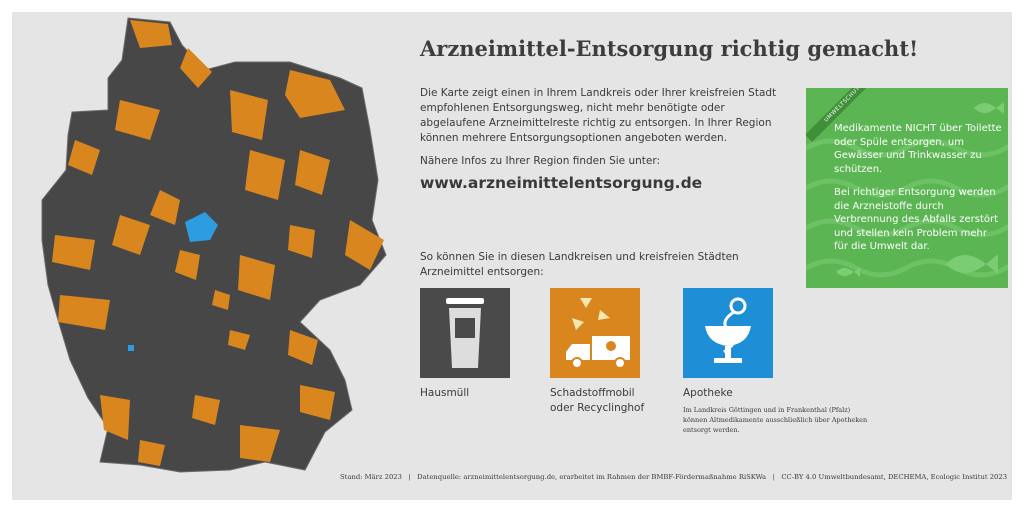 Image resolution: width=1024 pixels, height=512 pixels. I want to click on icon-apotheke, so click(728, 333).